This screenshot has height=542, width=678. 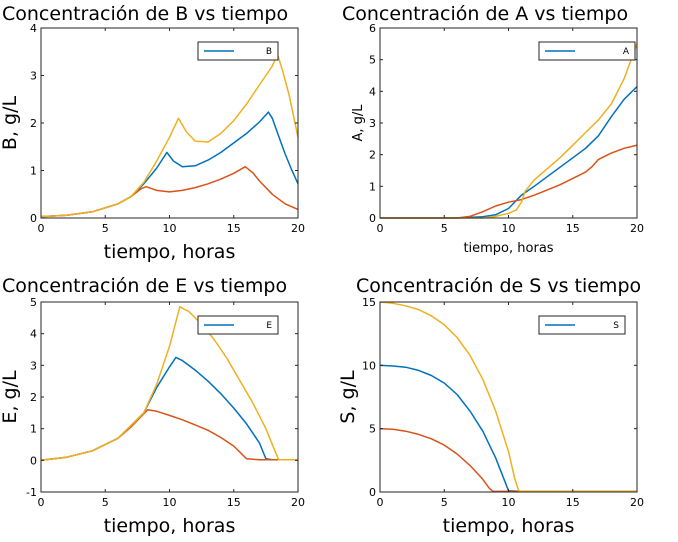 What do you see at coordinates (10, 397) in the screenshot?
I see `y-axis-label: E, g/L` at bounding box center [10, 397].